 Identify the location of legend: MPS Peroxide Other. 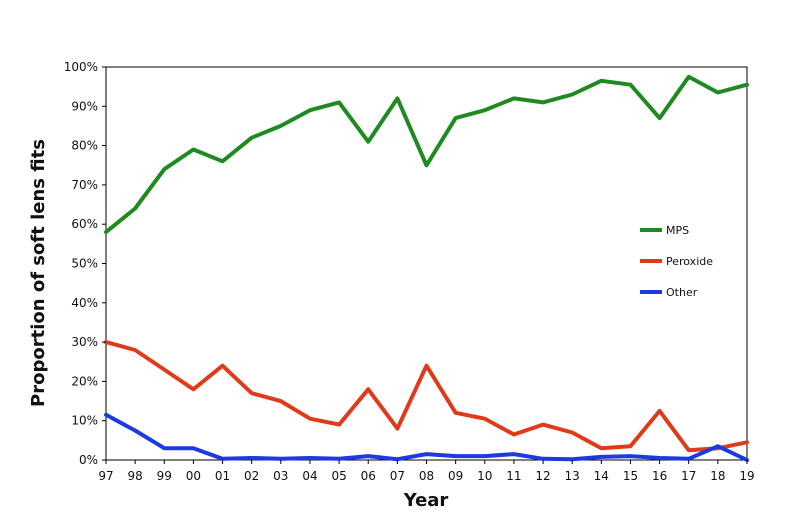
(676, 261).